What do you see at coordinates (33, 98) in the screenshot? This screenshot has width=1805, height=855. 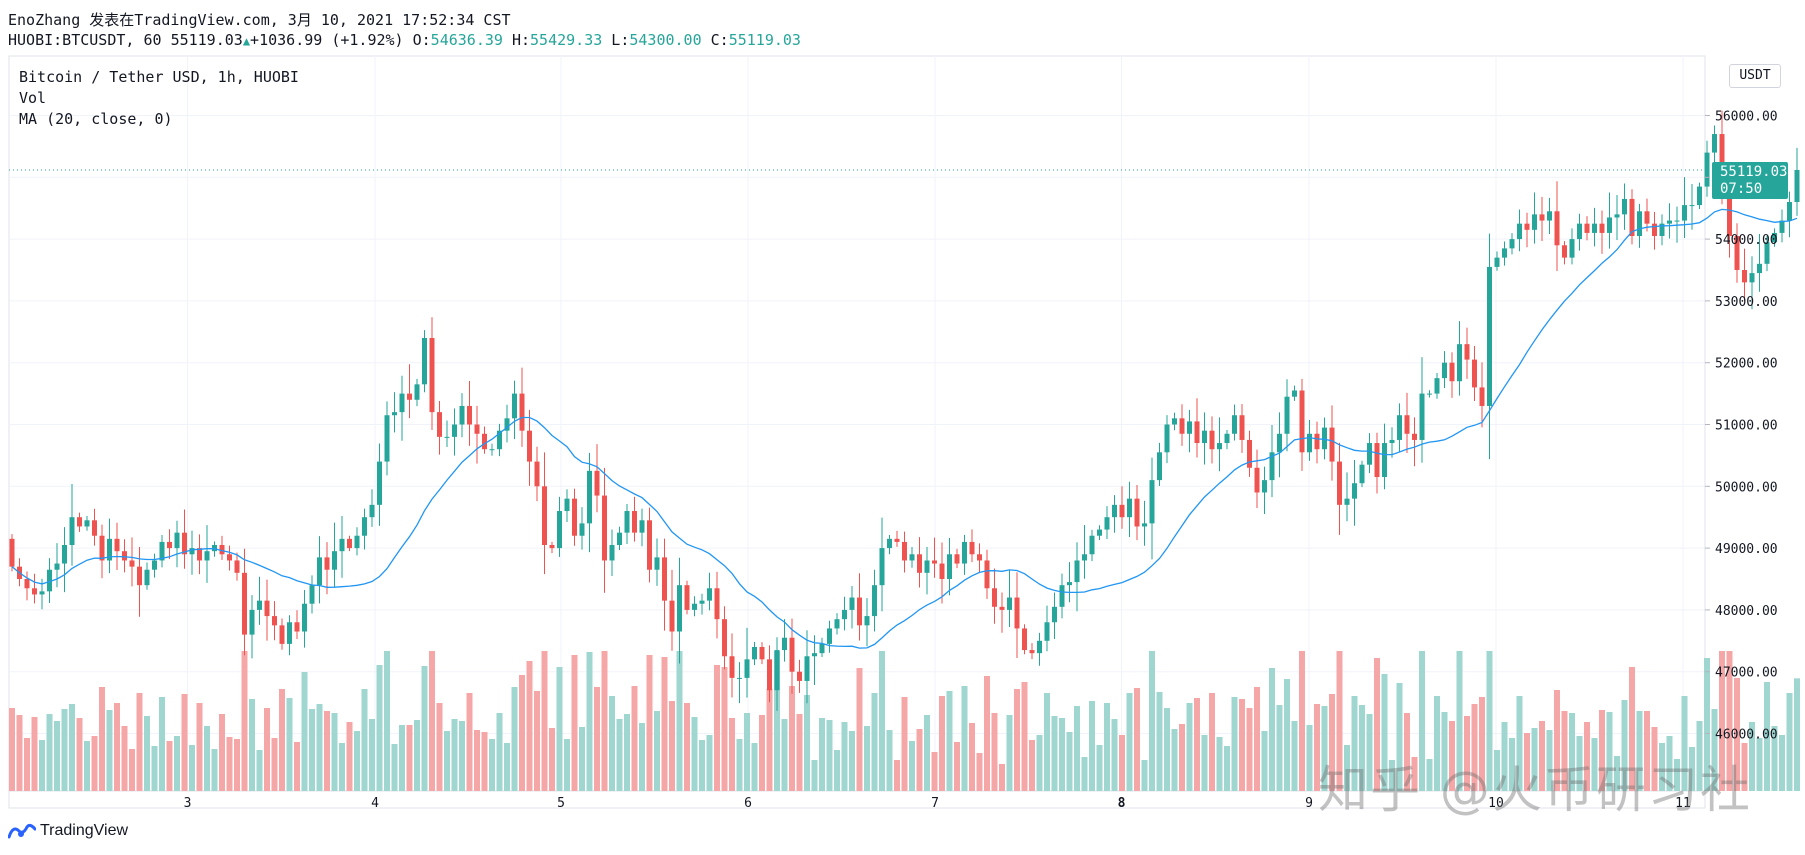 I see `legend-volume: Vol` at bounding box center [33, 98].